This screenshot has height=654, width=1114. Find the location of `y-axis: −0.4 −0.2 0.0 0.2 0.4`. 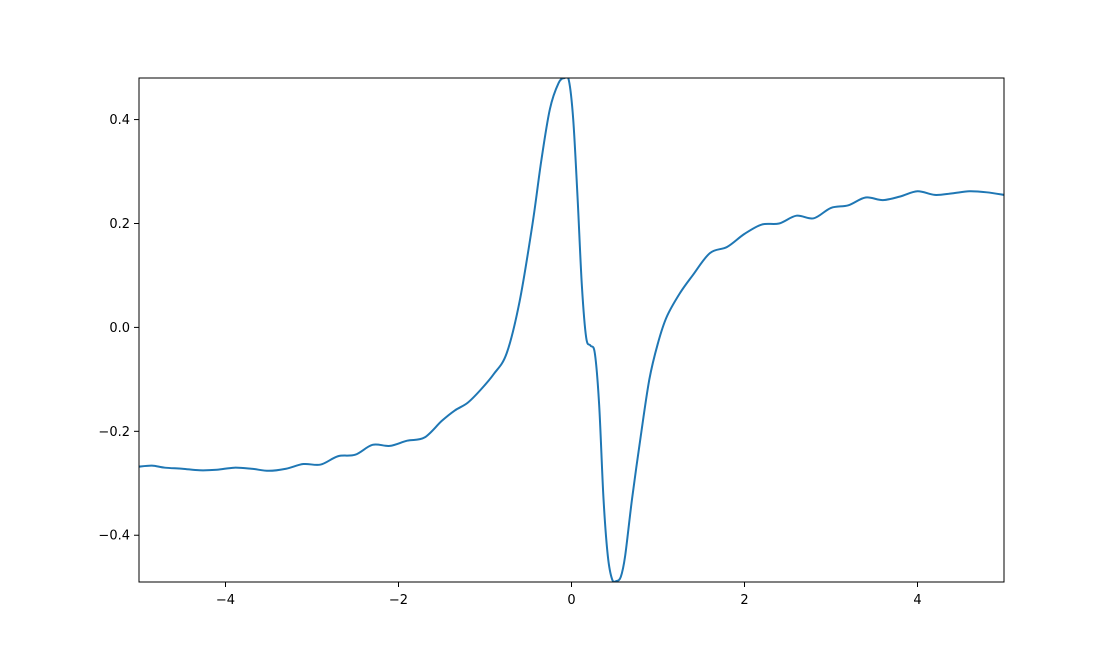

y-axis: −0.4 −0.2 0.0 0.2 0.4 is located at coordinates (118, 328).